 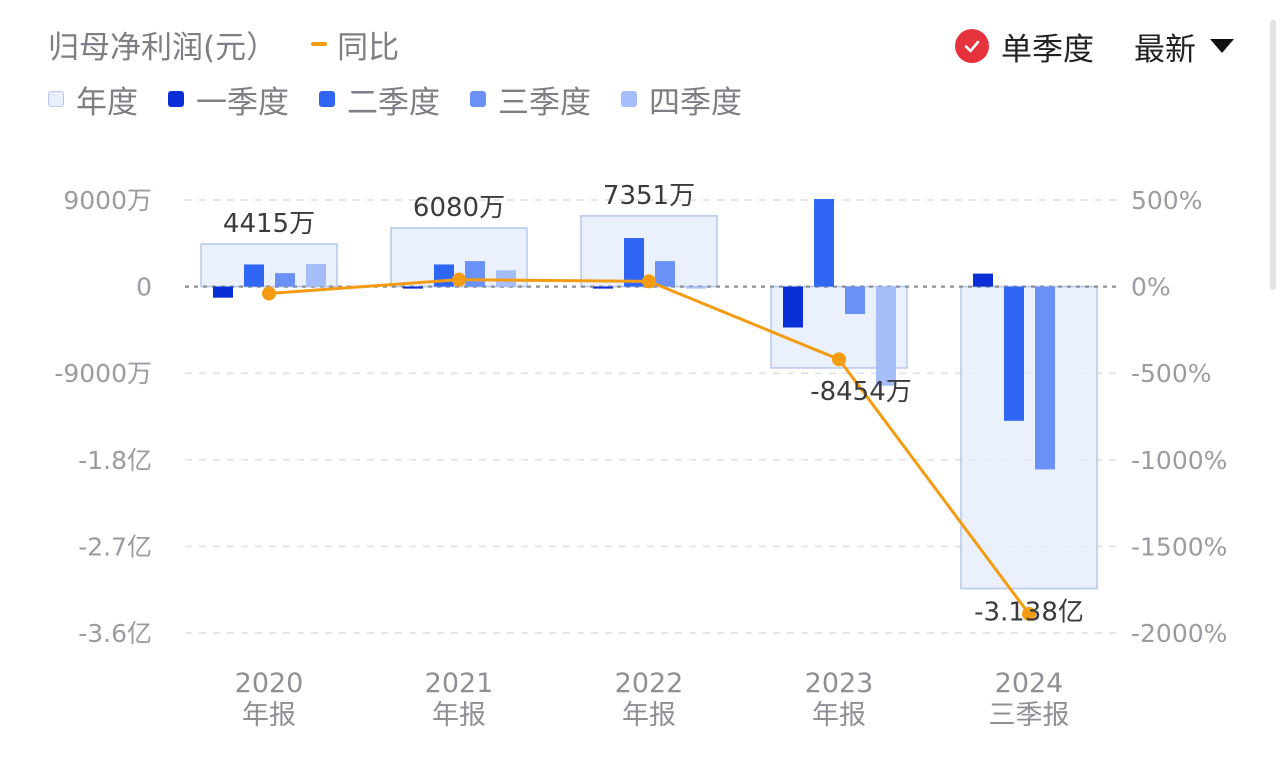 I want to click on annual-value-label: 6080万, so click(x=459, y=208).